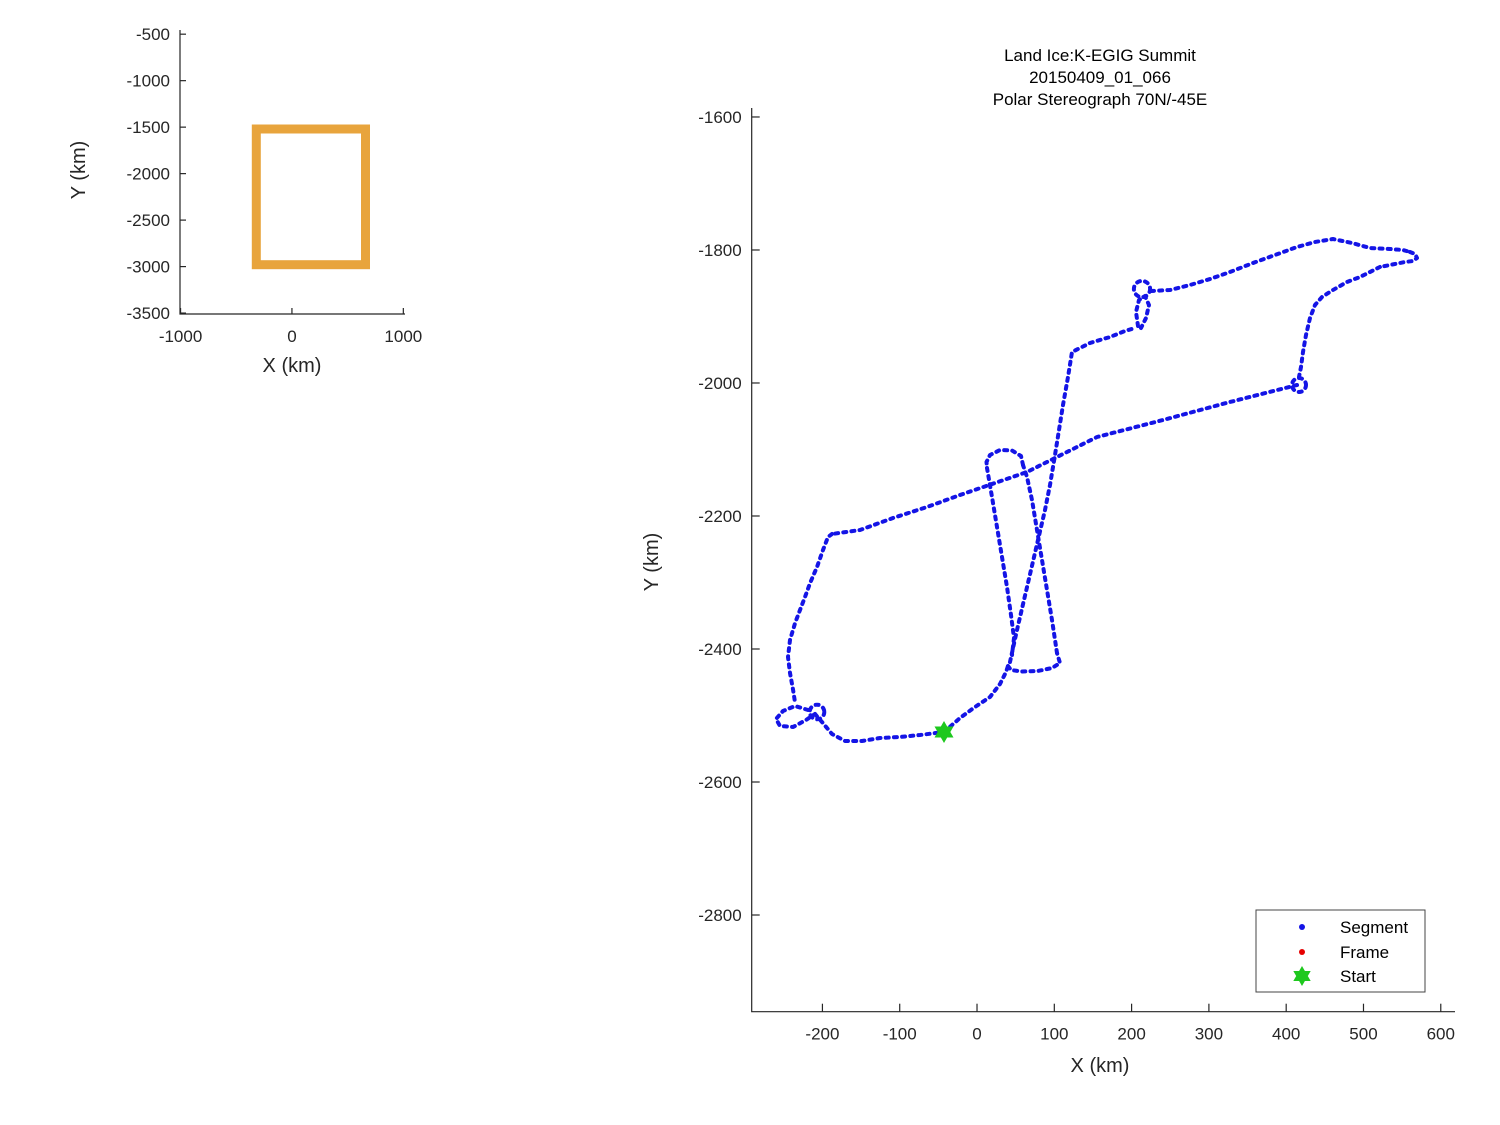 The width and height of the screenshot is (1500, 1125). What do you see at coordinates (148, 127) in the screenshot?
I see `y-tick-label: -1500` at bounding box center [148, 127].